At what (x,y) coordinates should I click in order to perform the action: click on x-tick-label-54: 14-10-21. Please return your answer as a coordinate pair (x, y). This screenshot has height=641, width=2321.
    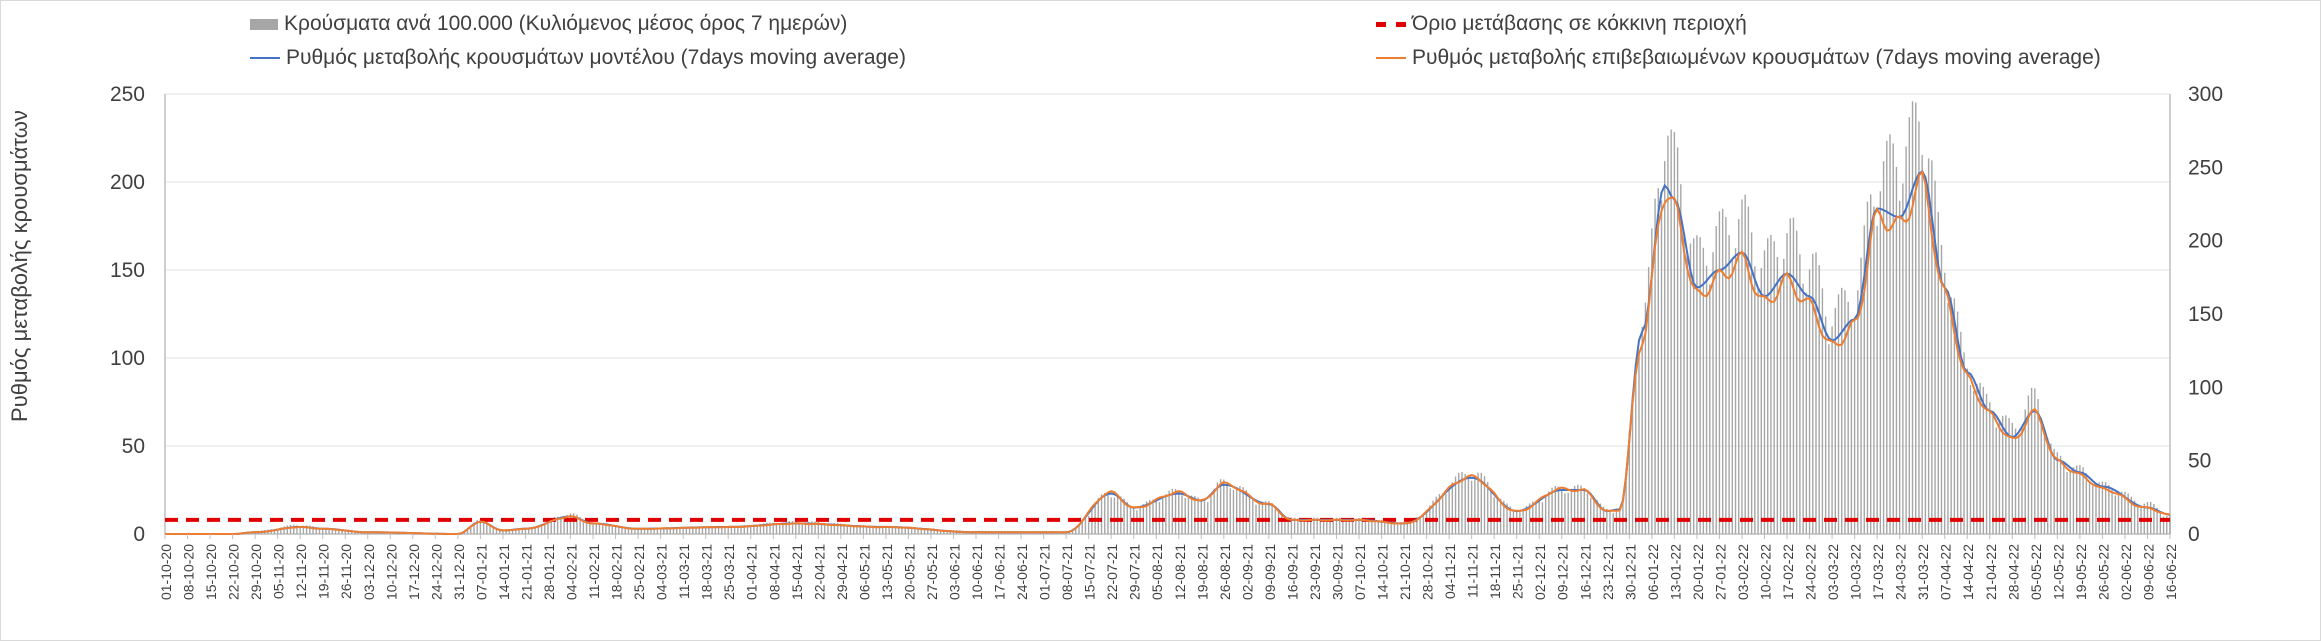
    Looking at the image, I should click on (1383, 572).